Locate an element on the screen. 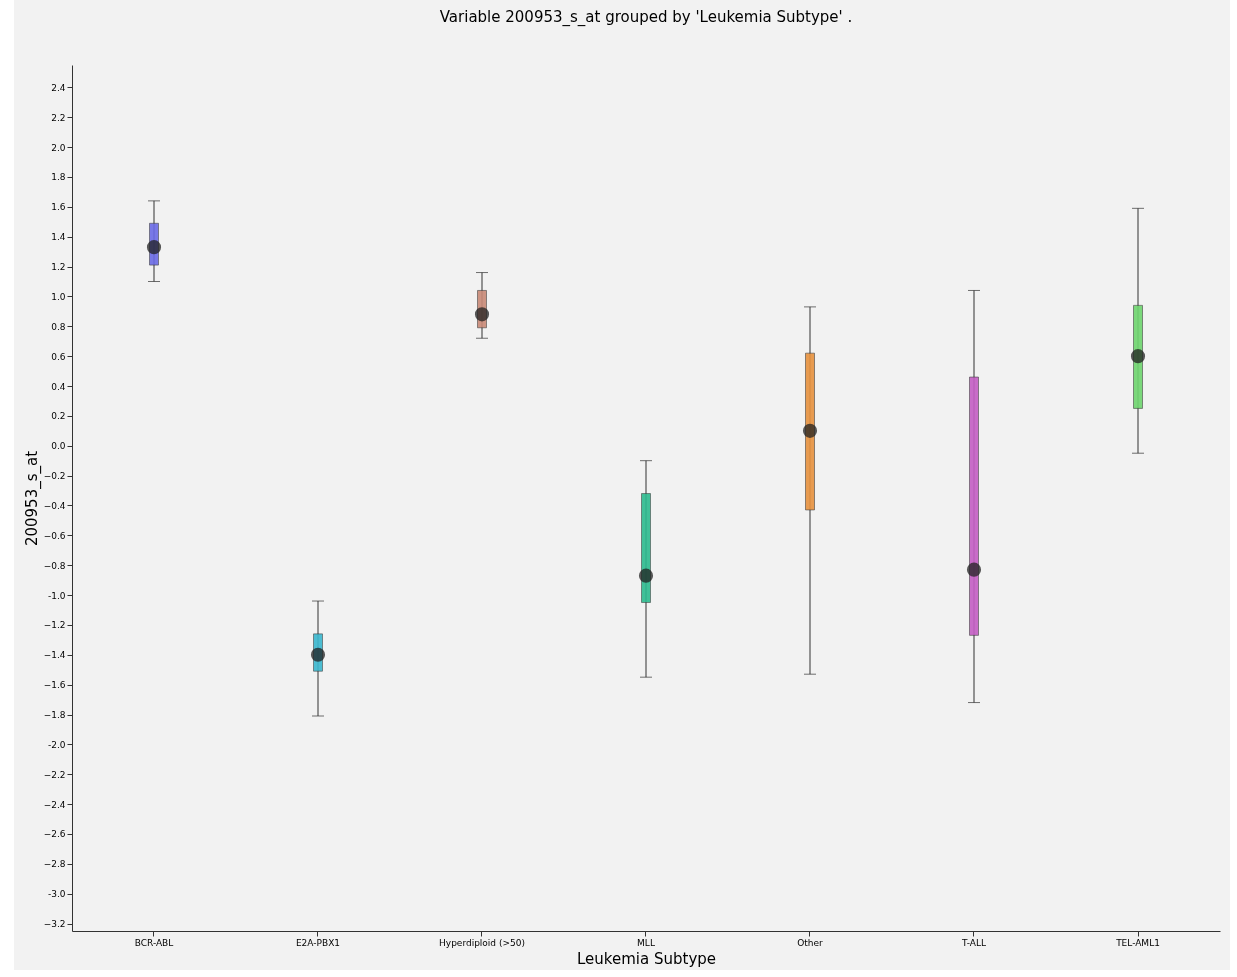 The image size is (1237, 977). y-tick-label: −0.8 is located at coordinates (54, 565).